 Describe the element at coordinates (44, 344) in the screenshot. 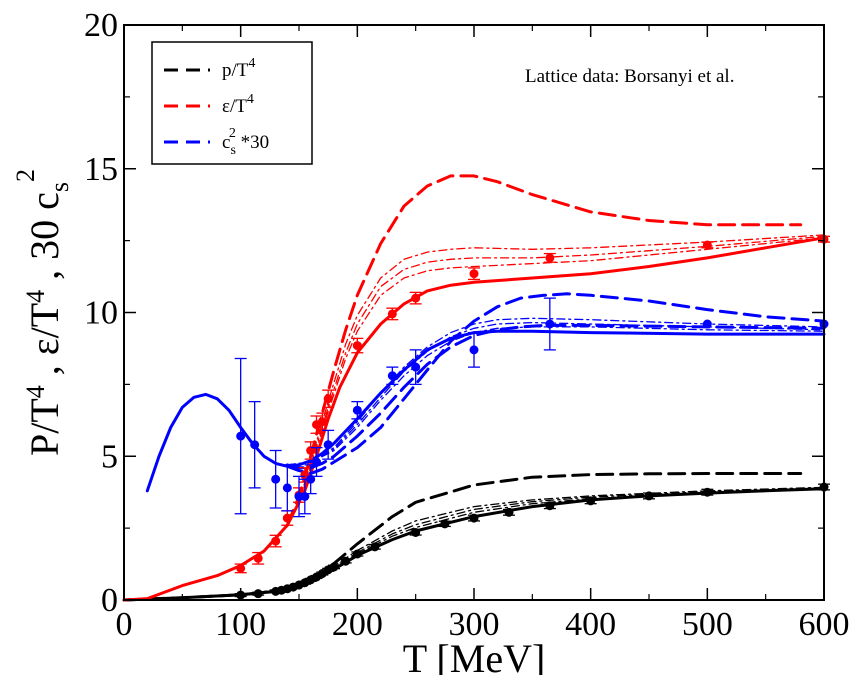

I see `y-title-part: , ε/T` at that location.